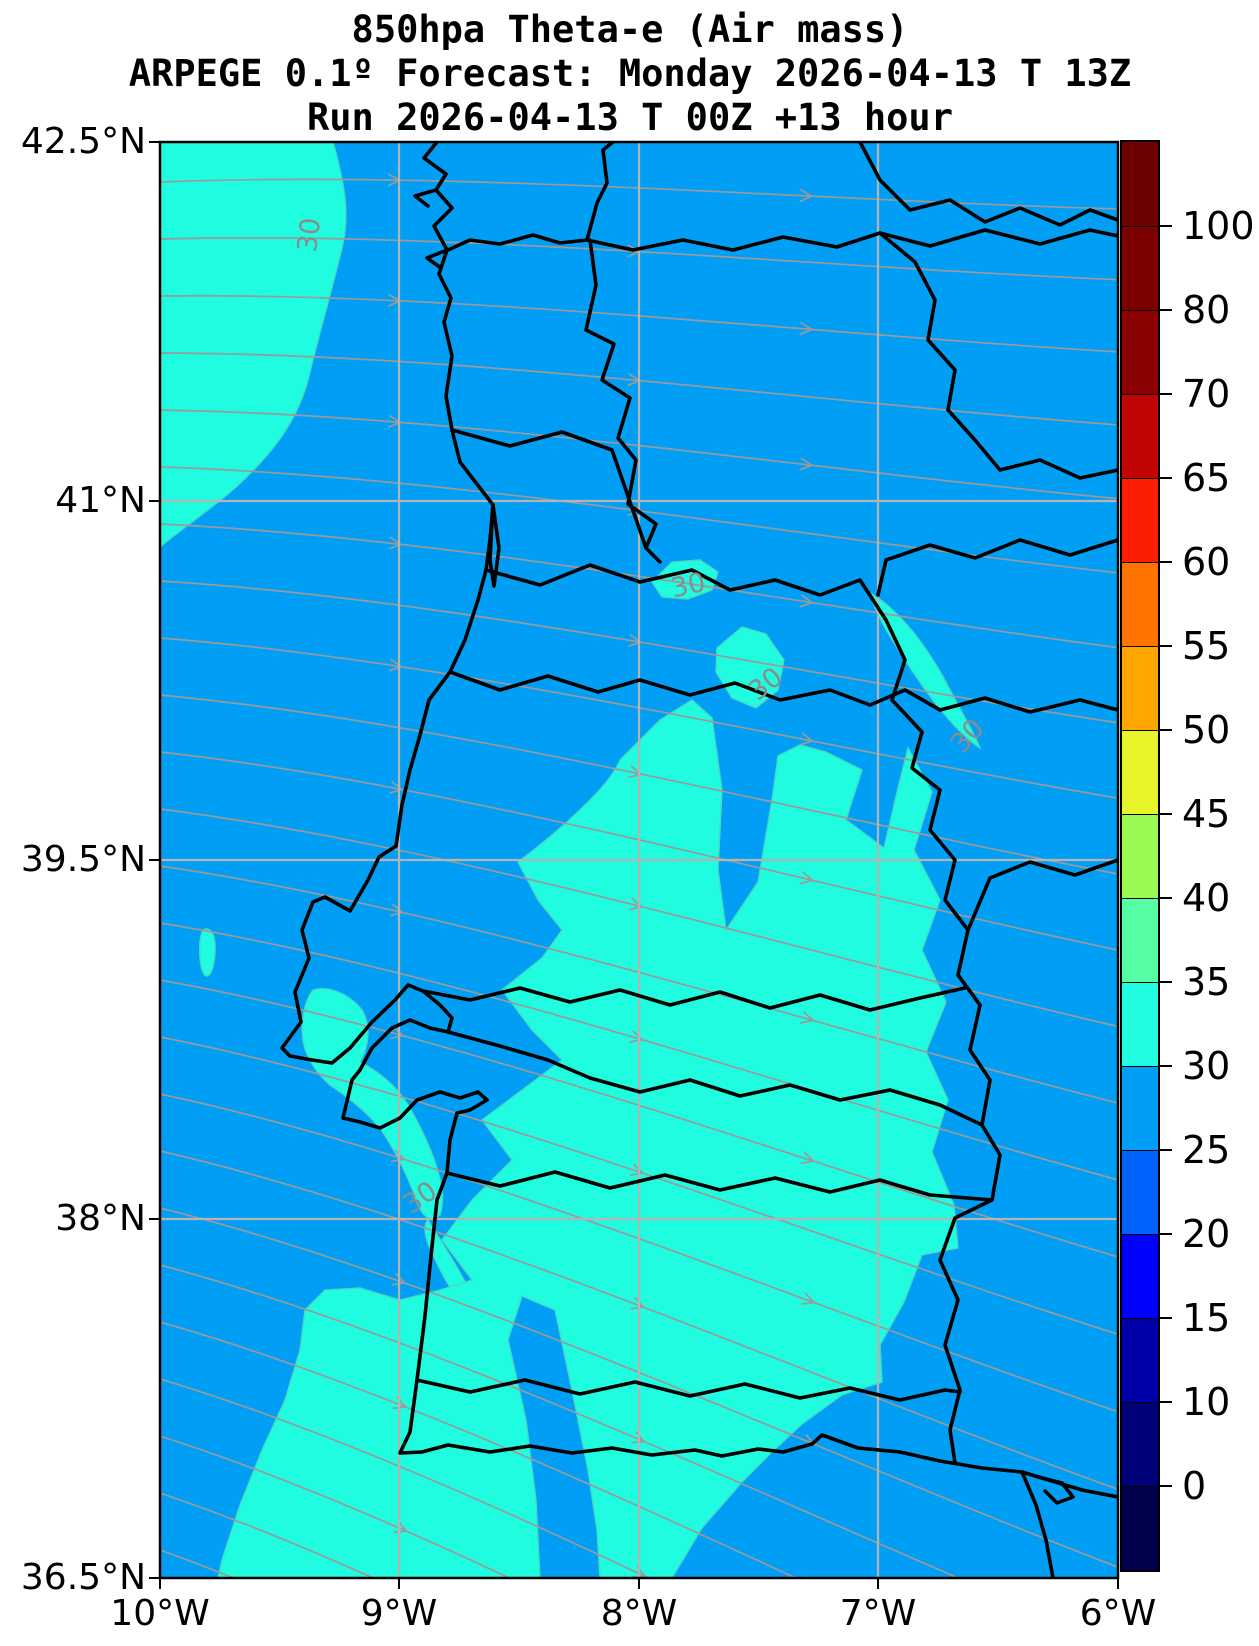 The height and width of the screenshot is (1646, 1259). I want to click on x-axis-tick-label: 6°W, so click(1118, 1613).